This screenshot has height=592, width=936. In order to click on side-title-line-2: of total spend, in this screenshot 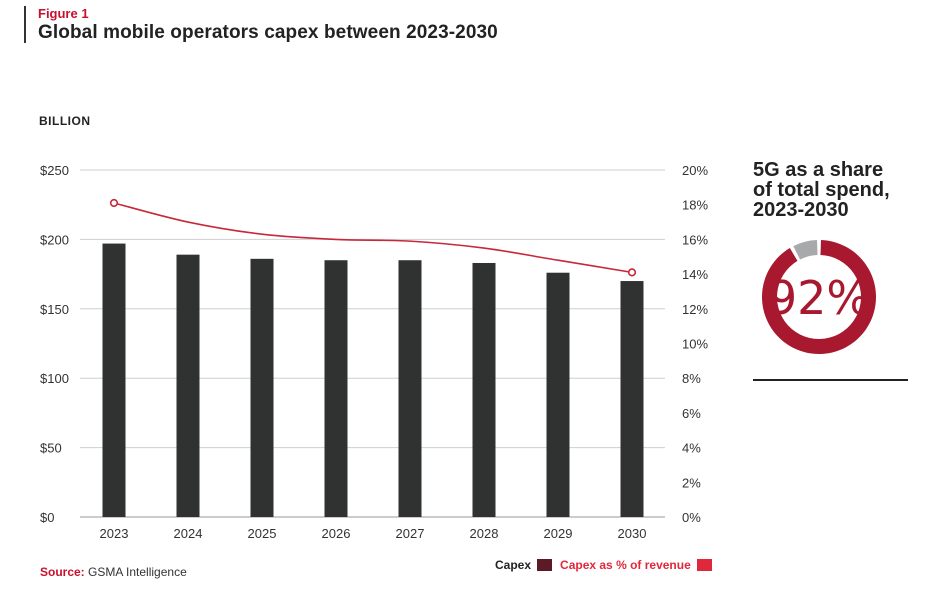, I will do `click(821, 190)`.